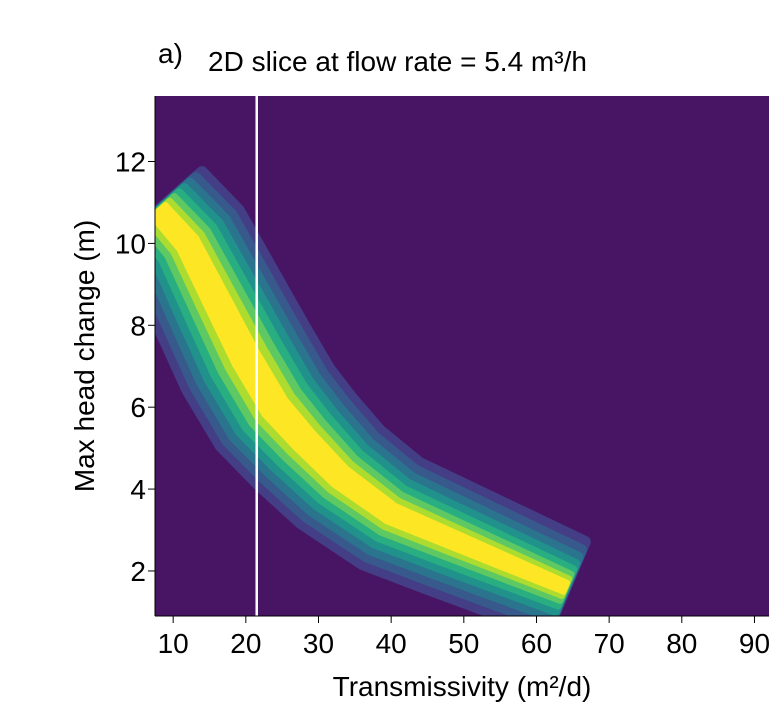  I want to click on panel-label: a), so click(170, 53).